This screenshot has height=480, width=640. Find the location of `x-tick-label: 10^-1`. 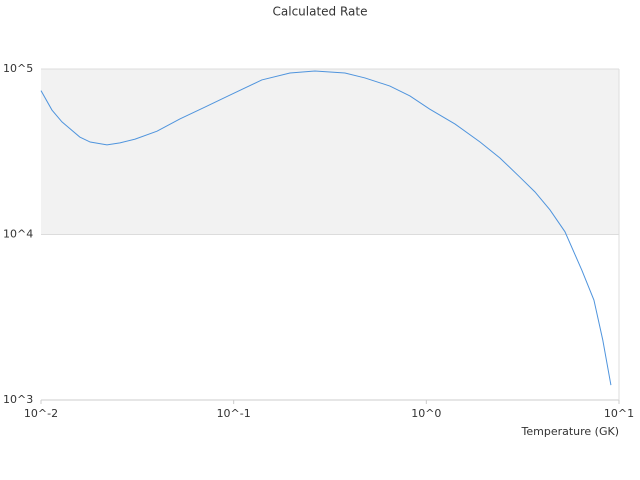

x-tick-label: 10^-1 is located at coordinates (234, 413).